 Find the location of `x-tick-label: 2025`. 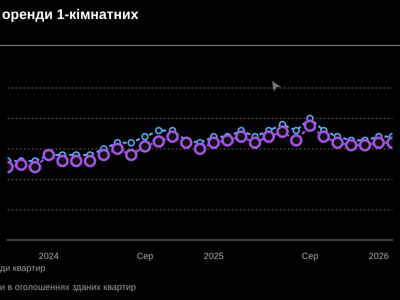

x-tick-label: 2025 is located at coordinates (214, 256).